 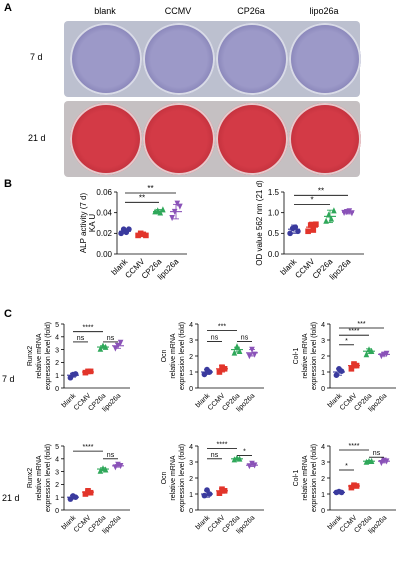 I want to click on ars-well-cp26a, so click(x=252, y=139).